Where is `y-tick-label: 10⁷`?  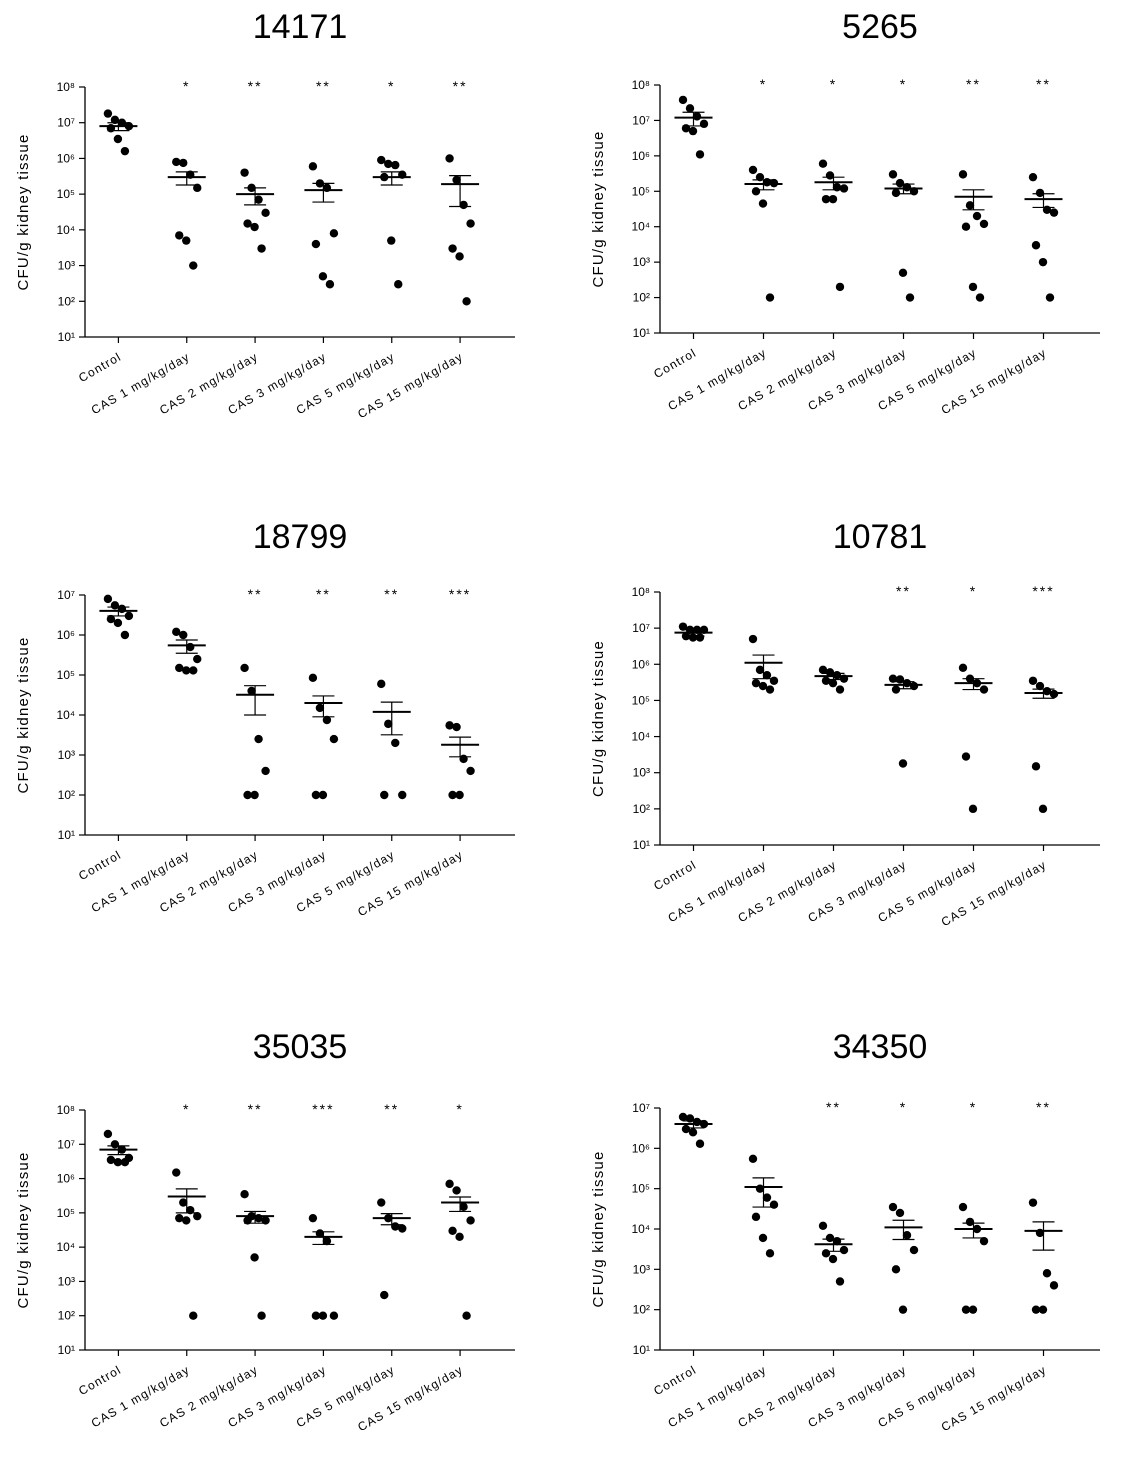 y-tick-label: 10⁷ is located at coordinates (66, 595).